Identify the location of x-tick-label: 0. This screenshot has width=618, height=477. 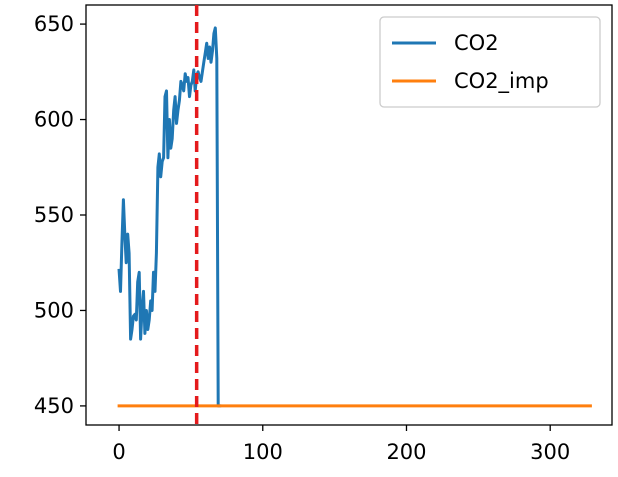
(118, 452).